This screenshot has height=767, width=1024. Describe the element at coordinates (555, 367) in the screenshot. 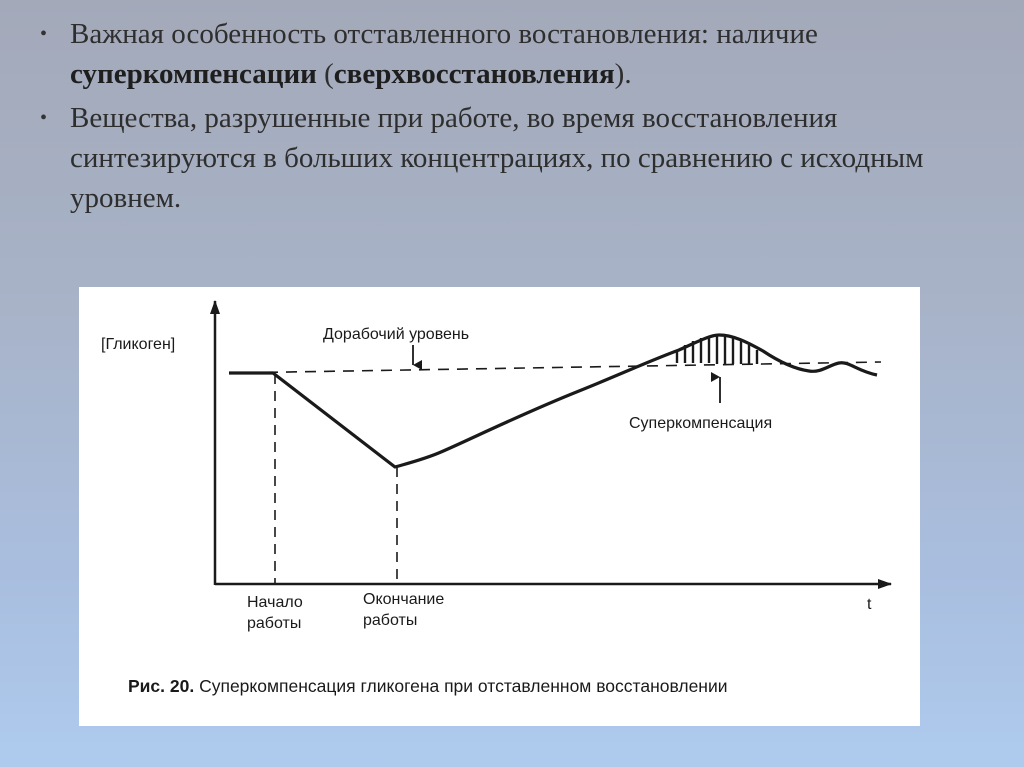

I see `baseline-dashed-line` at that location.